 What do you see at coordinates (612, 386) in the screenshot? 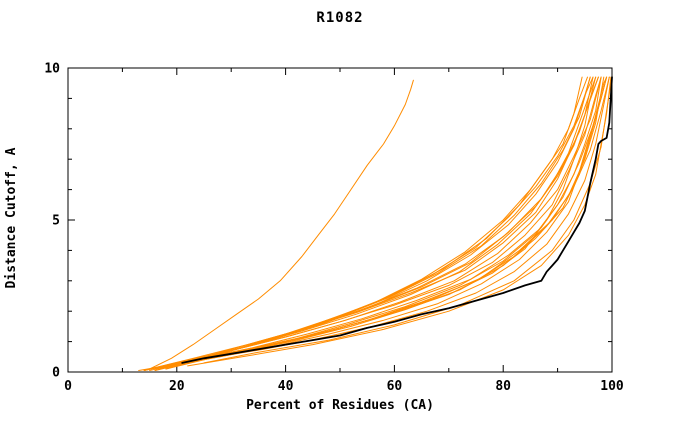
I see `x-tick-label: 100` at bounding box center [612, 386].